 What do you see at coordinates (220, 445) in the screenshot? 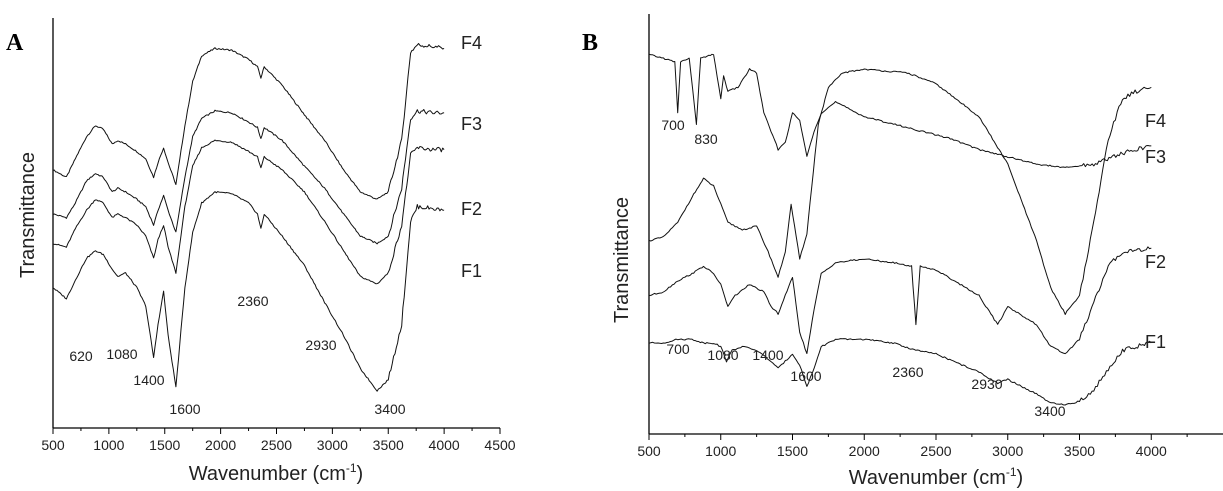
I see `x-tick-label-a-2000: 2000` at bounding box center [220, 445].